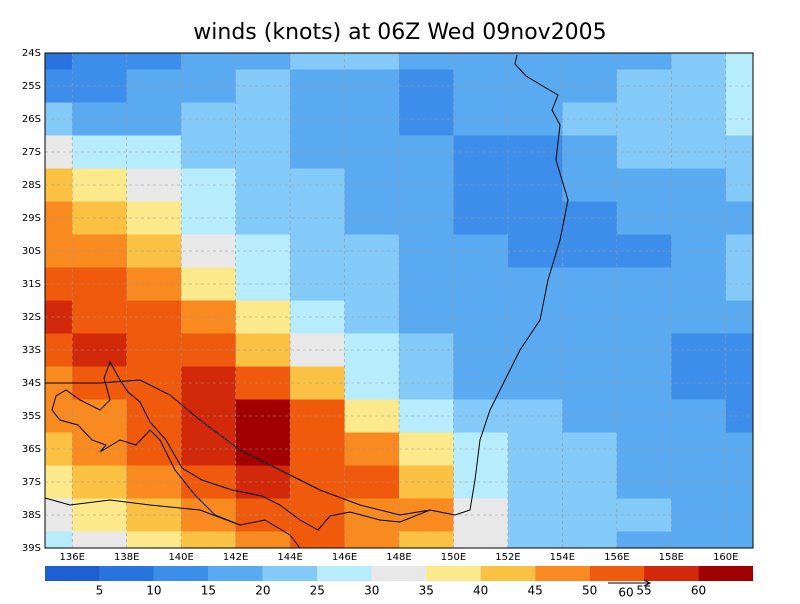 The height and width of the screenshot is (604, 800). What do you see at coordinates (235, 557) in the screenshot?
I see `x-tick-label: 142E` at bounding box center [235, 557].